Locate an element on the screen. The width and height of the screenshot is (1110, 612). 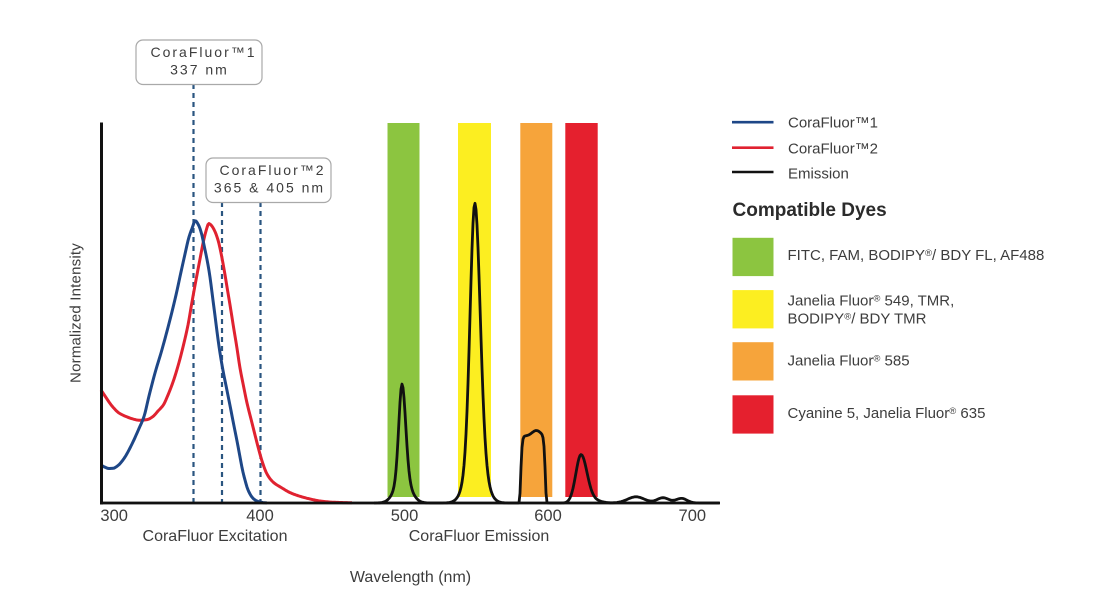
svg-text: CoraFluor Excitation is located at coordinates (215, 536).